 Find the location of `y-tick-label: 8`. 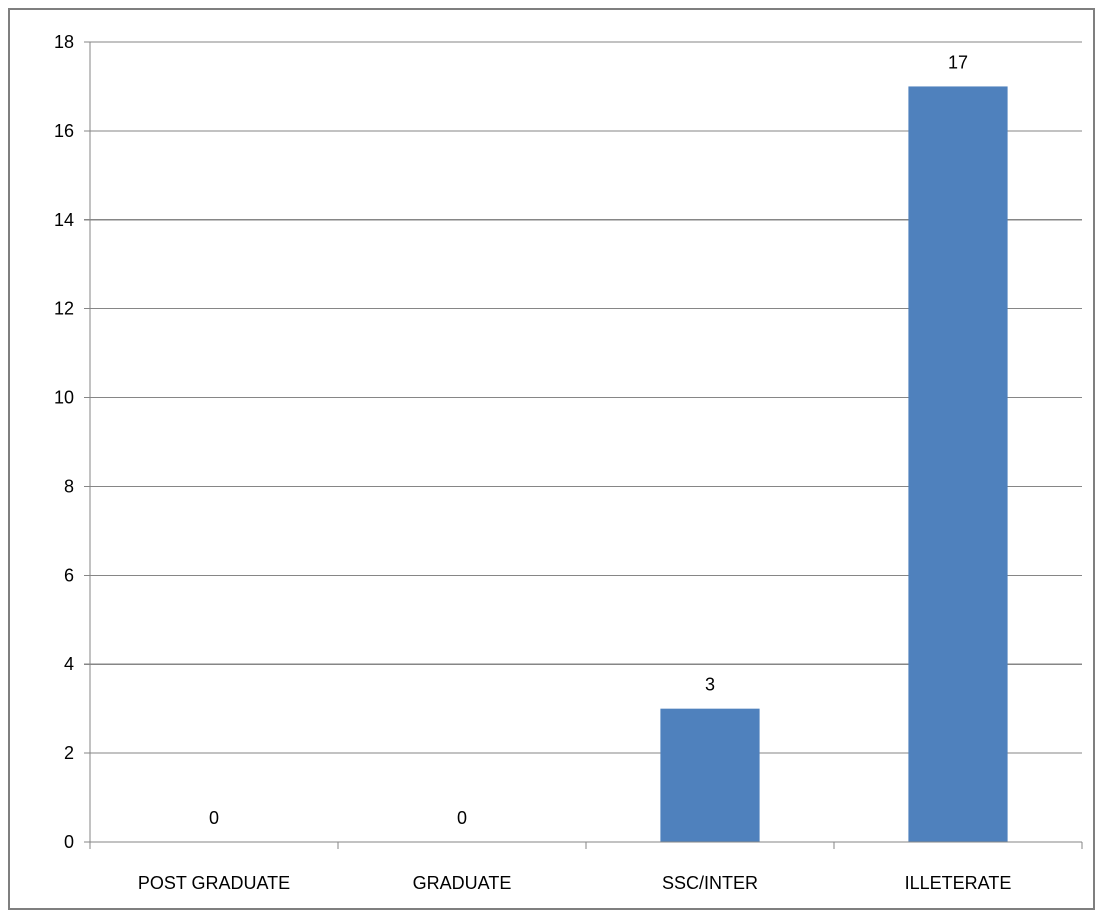

y-tick-label: 8 is located at coordinates (69, 486).